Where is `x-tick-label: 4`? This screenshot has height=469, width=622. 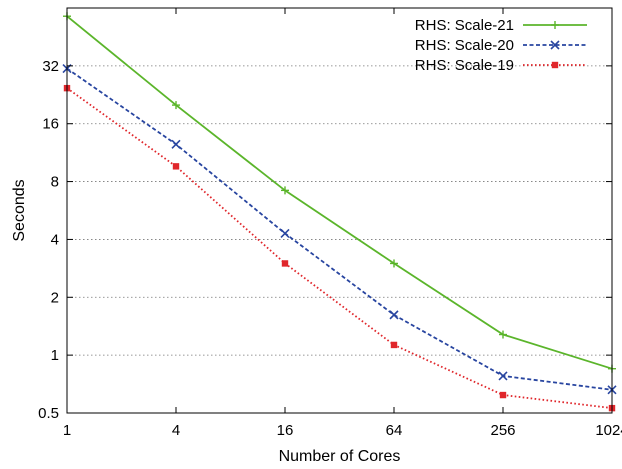
x-tick-label: 4 is located at coordinates (176, 430).